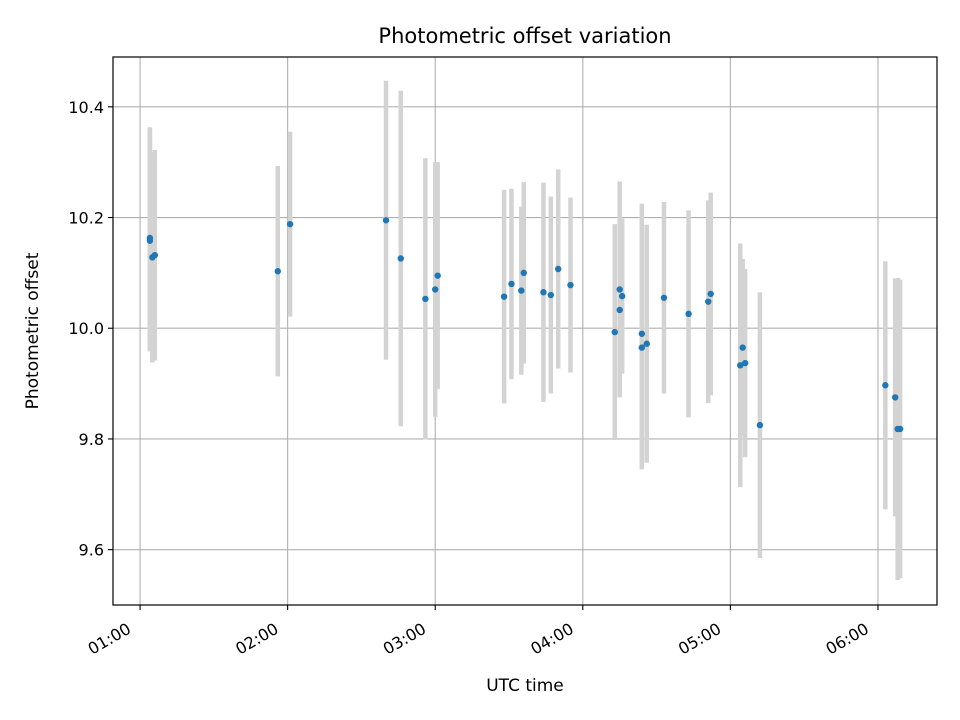 The image size is (960, 720). I want to click on y-axis-label: Photometric offset, so click(33, 330).